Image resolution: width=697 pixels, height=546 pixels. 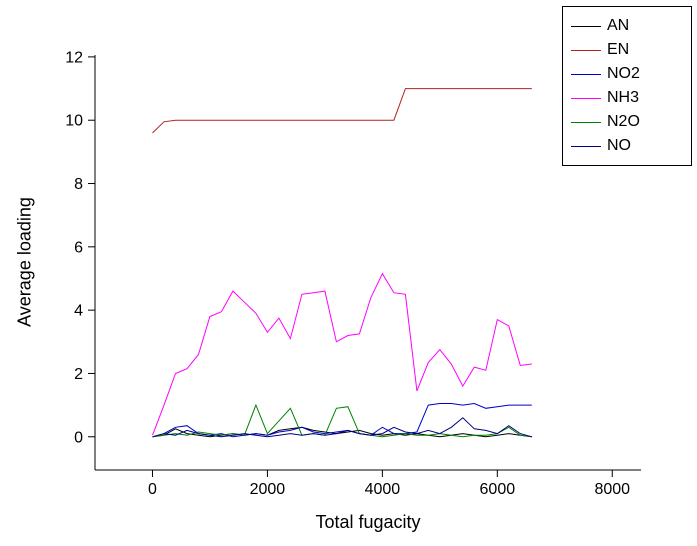 What do you see at coordinates (74, 121) in the screenshot?
I see `y-tick-label: 10` at bounding box center [74, 121].